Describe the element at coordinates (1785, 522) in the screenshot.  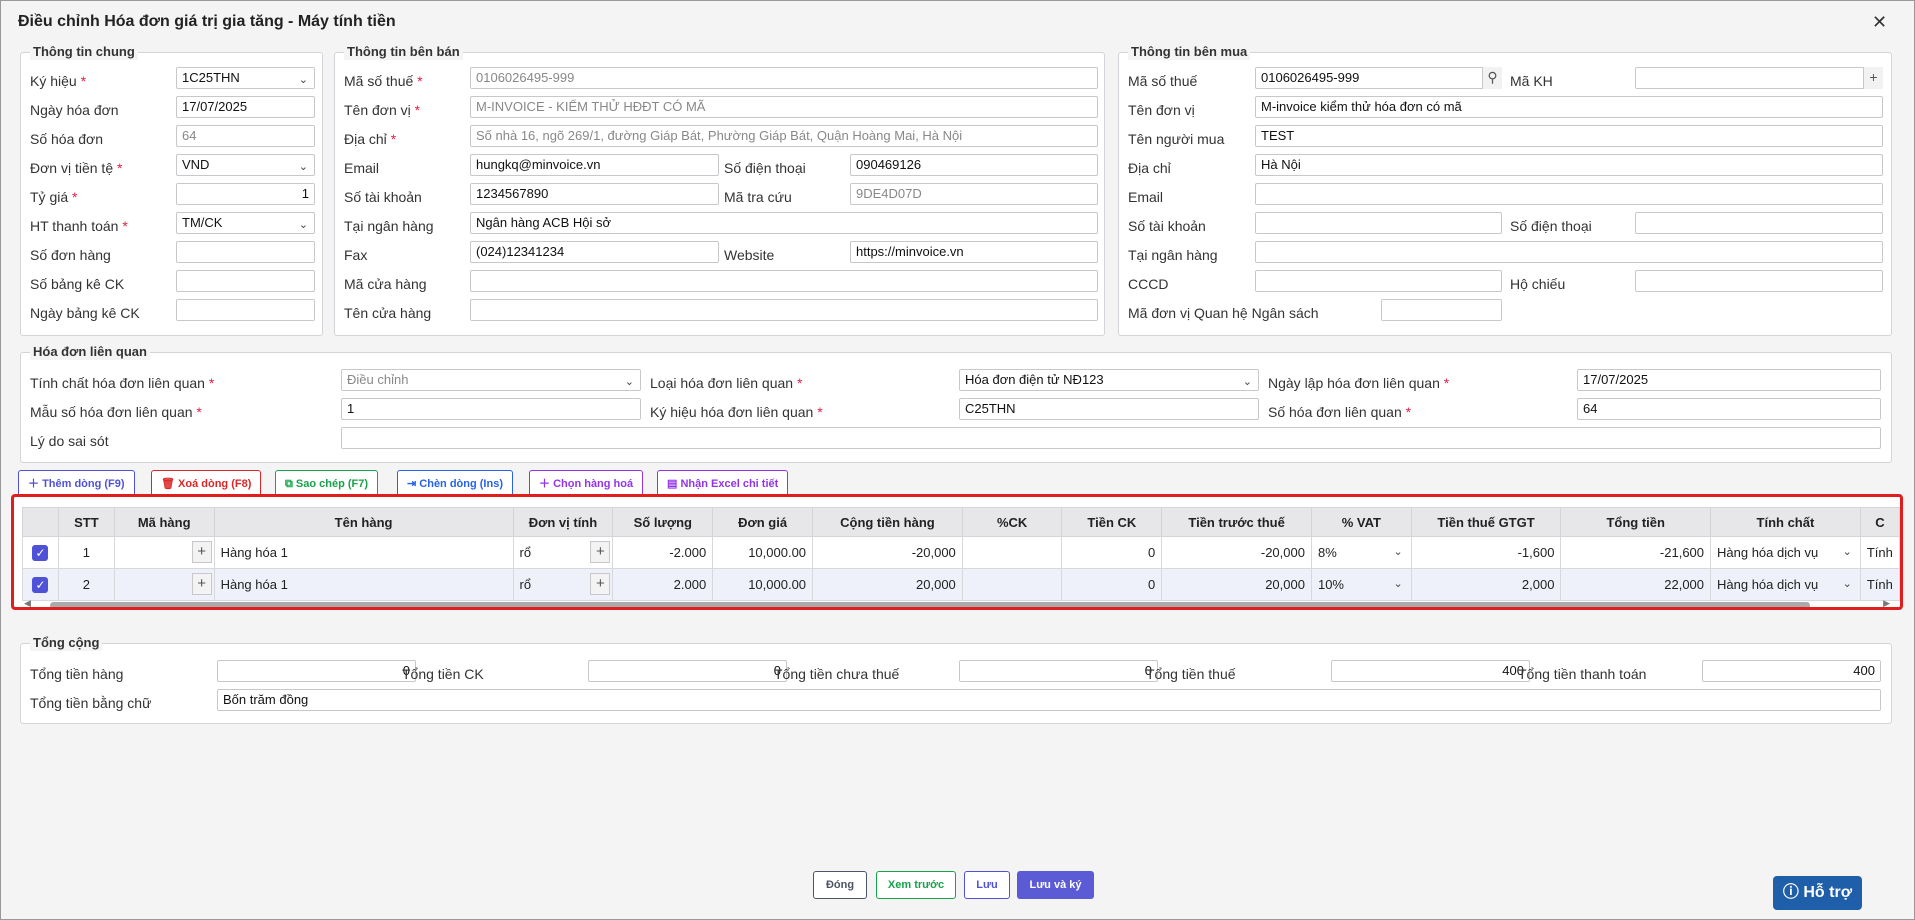
I see `col-nature: Tính chất` at that location.